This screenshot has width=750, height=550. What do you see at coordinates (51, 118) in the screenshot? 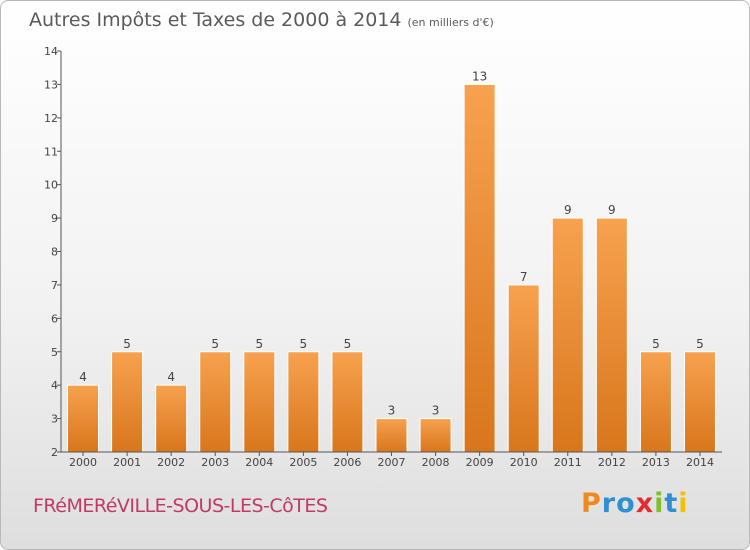
I see `y-tick-label: 12` at bounding box center [51, 118].